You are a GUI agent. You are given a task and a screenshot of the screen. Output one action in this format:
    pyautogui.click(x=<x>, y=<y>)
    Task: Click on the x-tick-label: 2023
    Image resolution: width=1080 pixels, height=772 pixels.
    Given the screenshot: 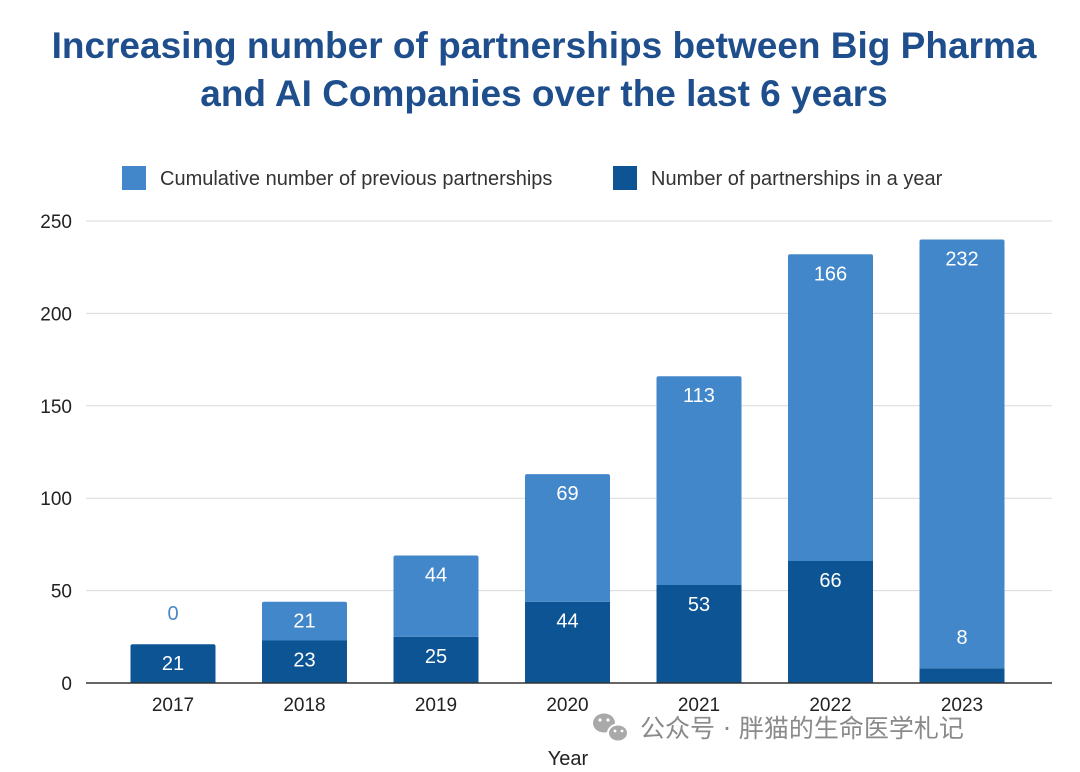 What is the action you would take?
    pyautogui.click(x=962, y=705)
    